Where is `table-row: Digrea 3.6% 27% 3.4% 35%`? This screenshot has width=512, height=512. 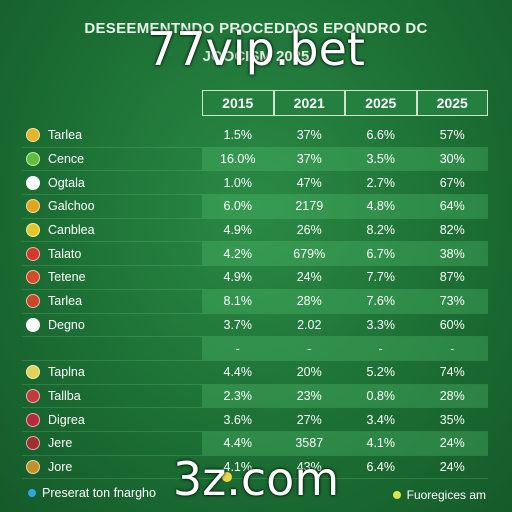
table-row: Digrea 3.6% 27% 3.4% 35% is located at coordinates (255, 420).